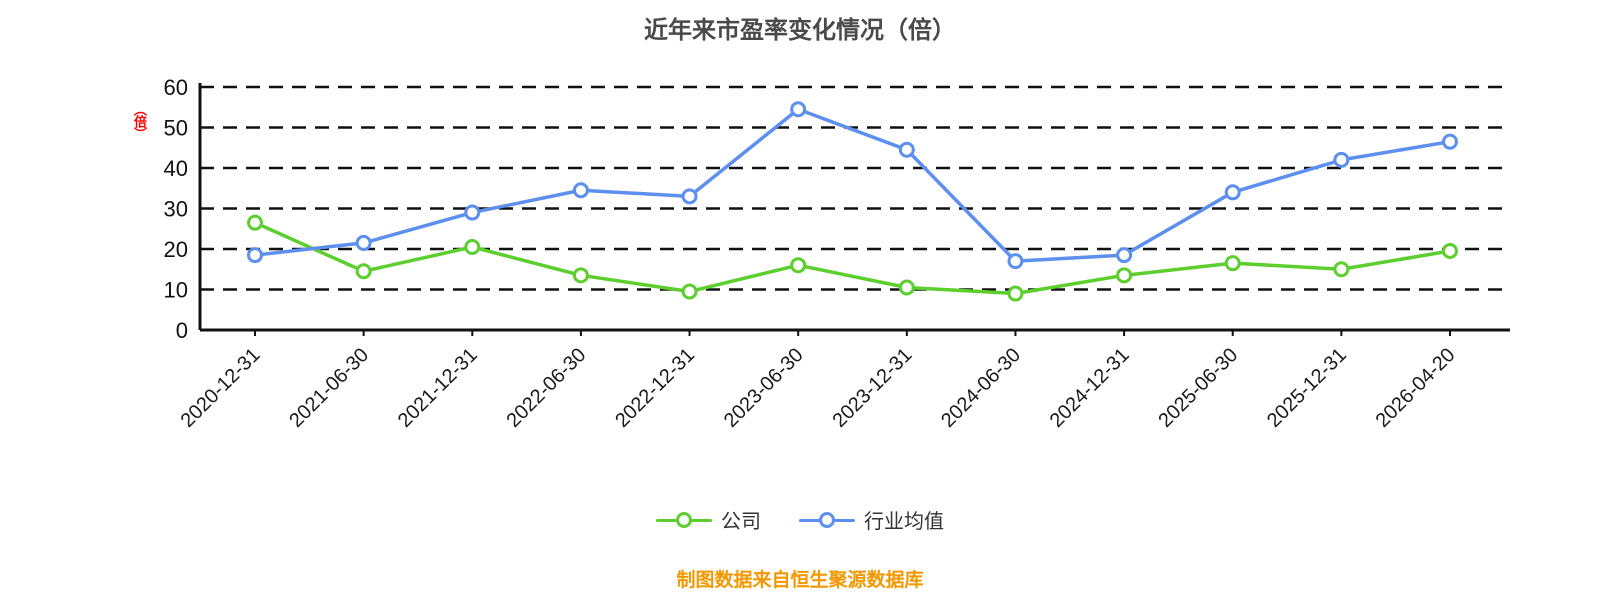  I want to click on svg-text: 2022-06-30, so click(547, 388).